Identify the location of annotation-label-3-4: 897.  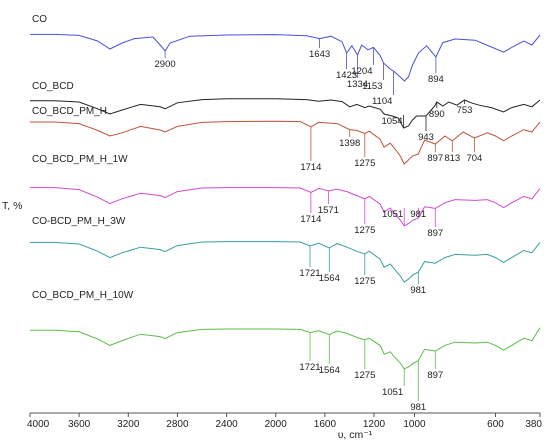
(435, 158).